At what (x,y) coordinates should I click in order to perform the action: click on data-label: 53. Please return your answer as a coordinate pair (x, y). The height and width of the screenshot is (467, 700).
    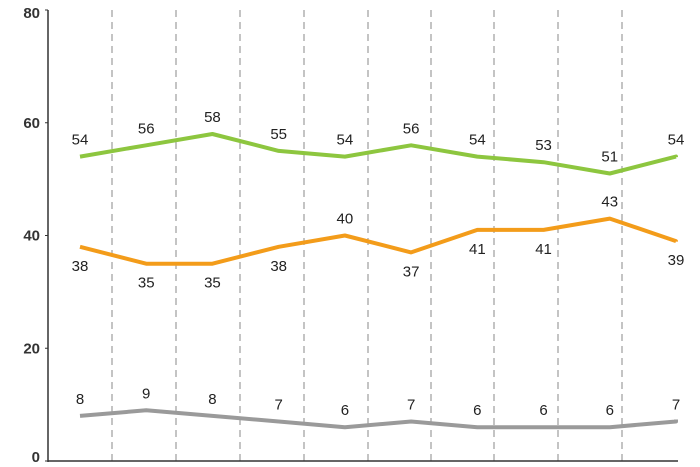
    Looking at the image, I should click on (543, 145).